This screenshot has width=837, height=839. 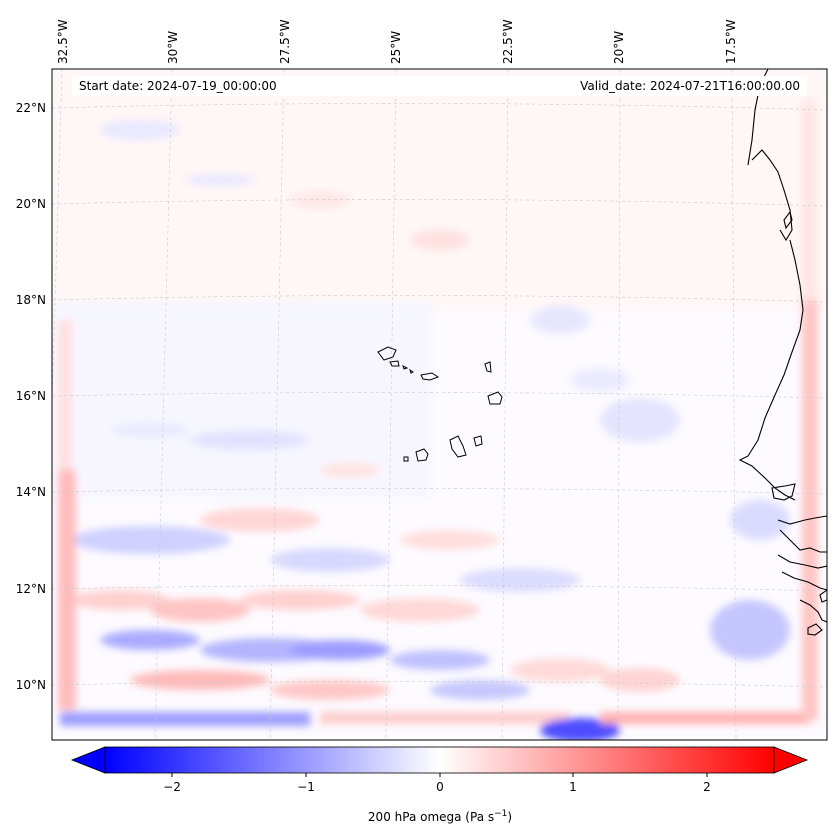 What do you see at coordinates (731, 41) in the screenshot?
I see `lon-label-17-5w: 17.5°W` at bounding box center [731, 41].